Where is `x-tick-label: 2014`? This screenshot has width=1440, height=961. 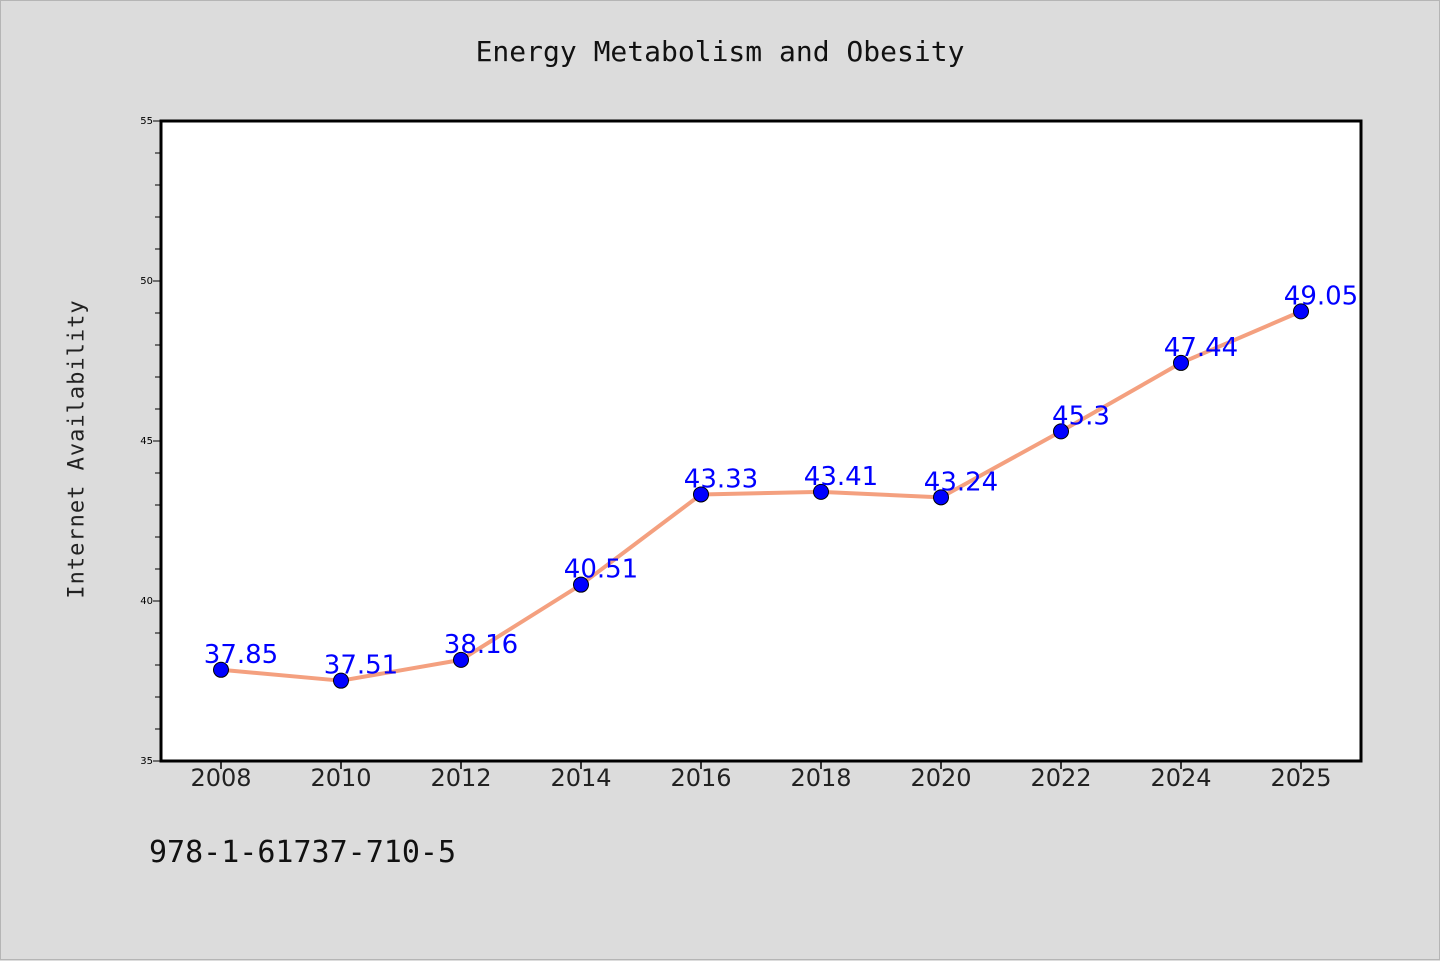 x-tick-label: 2014 is located at coordinates (580, 778).